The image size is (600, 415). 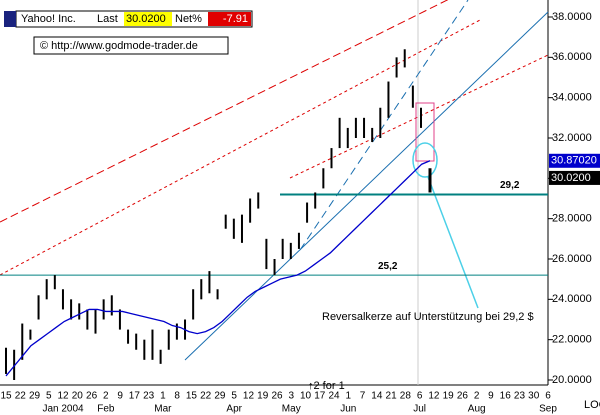 I want to click on price-tag-label: 30.0200, so click(x=571, y=178).